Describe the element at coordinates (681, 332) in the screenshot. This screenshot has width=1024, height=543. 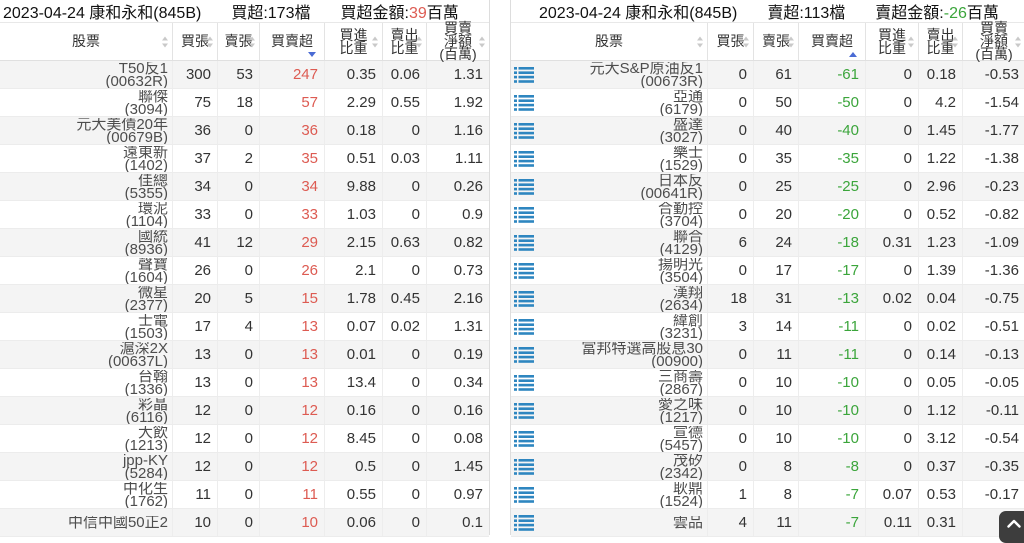
I see `stock-code: (3231)` at that location.